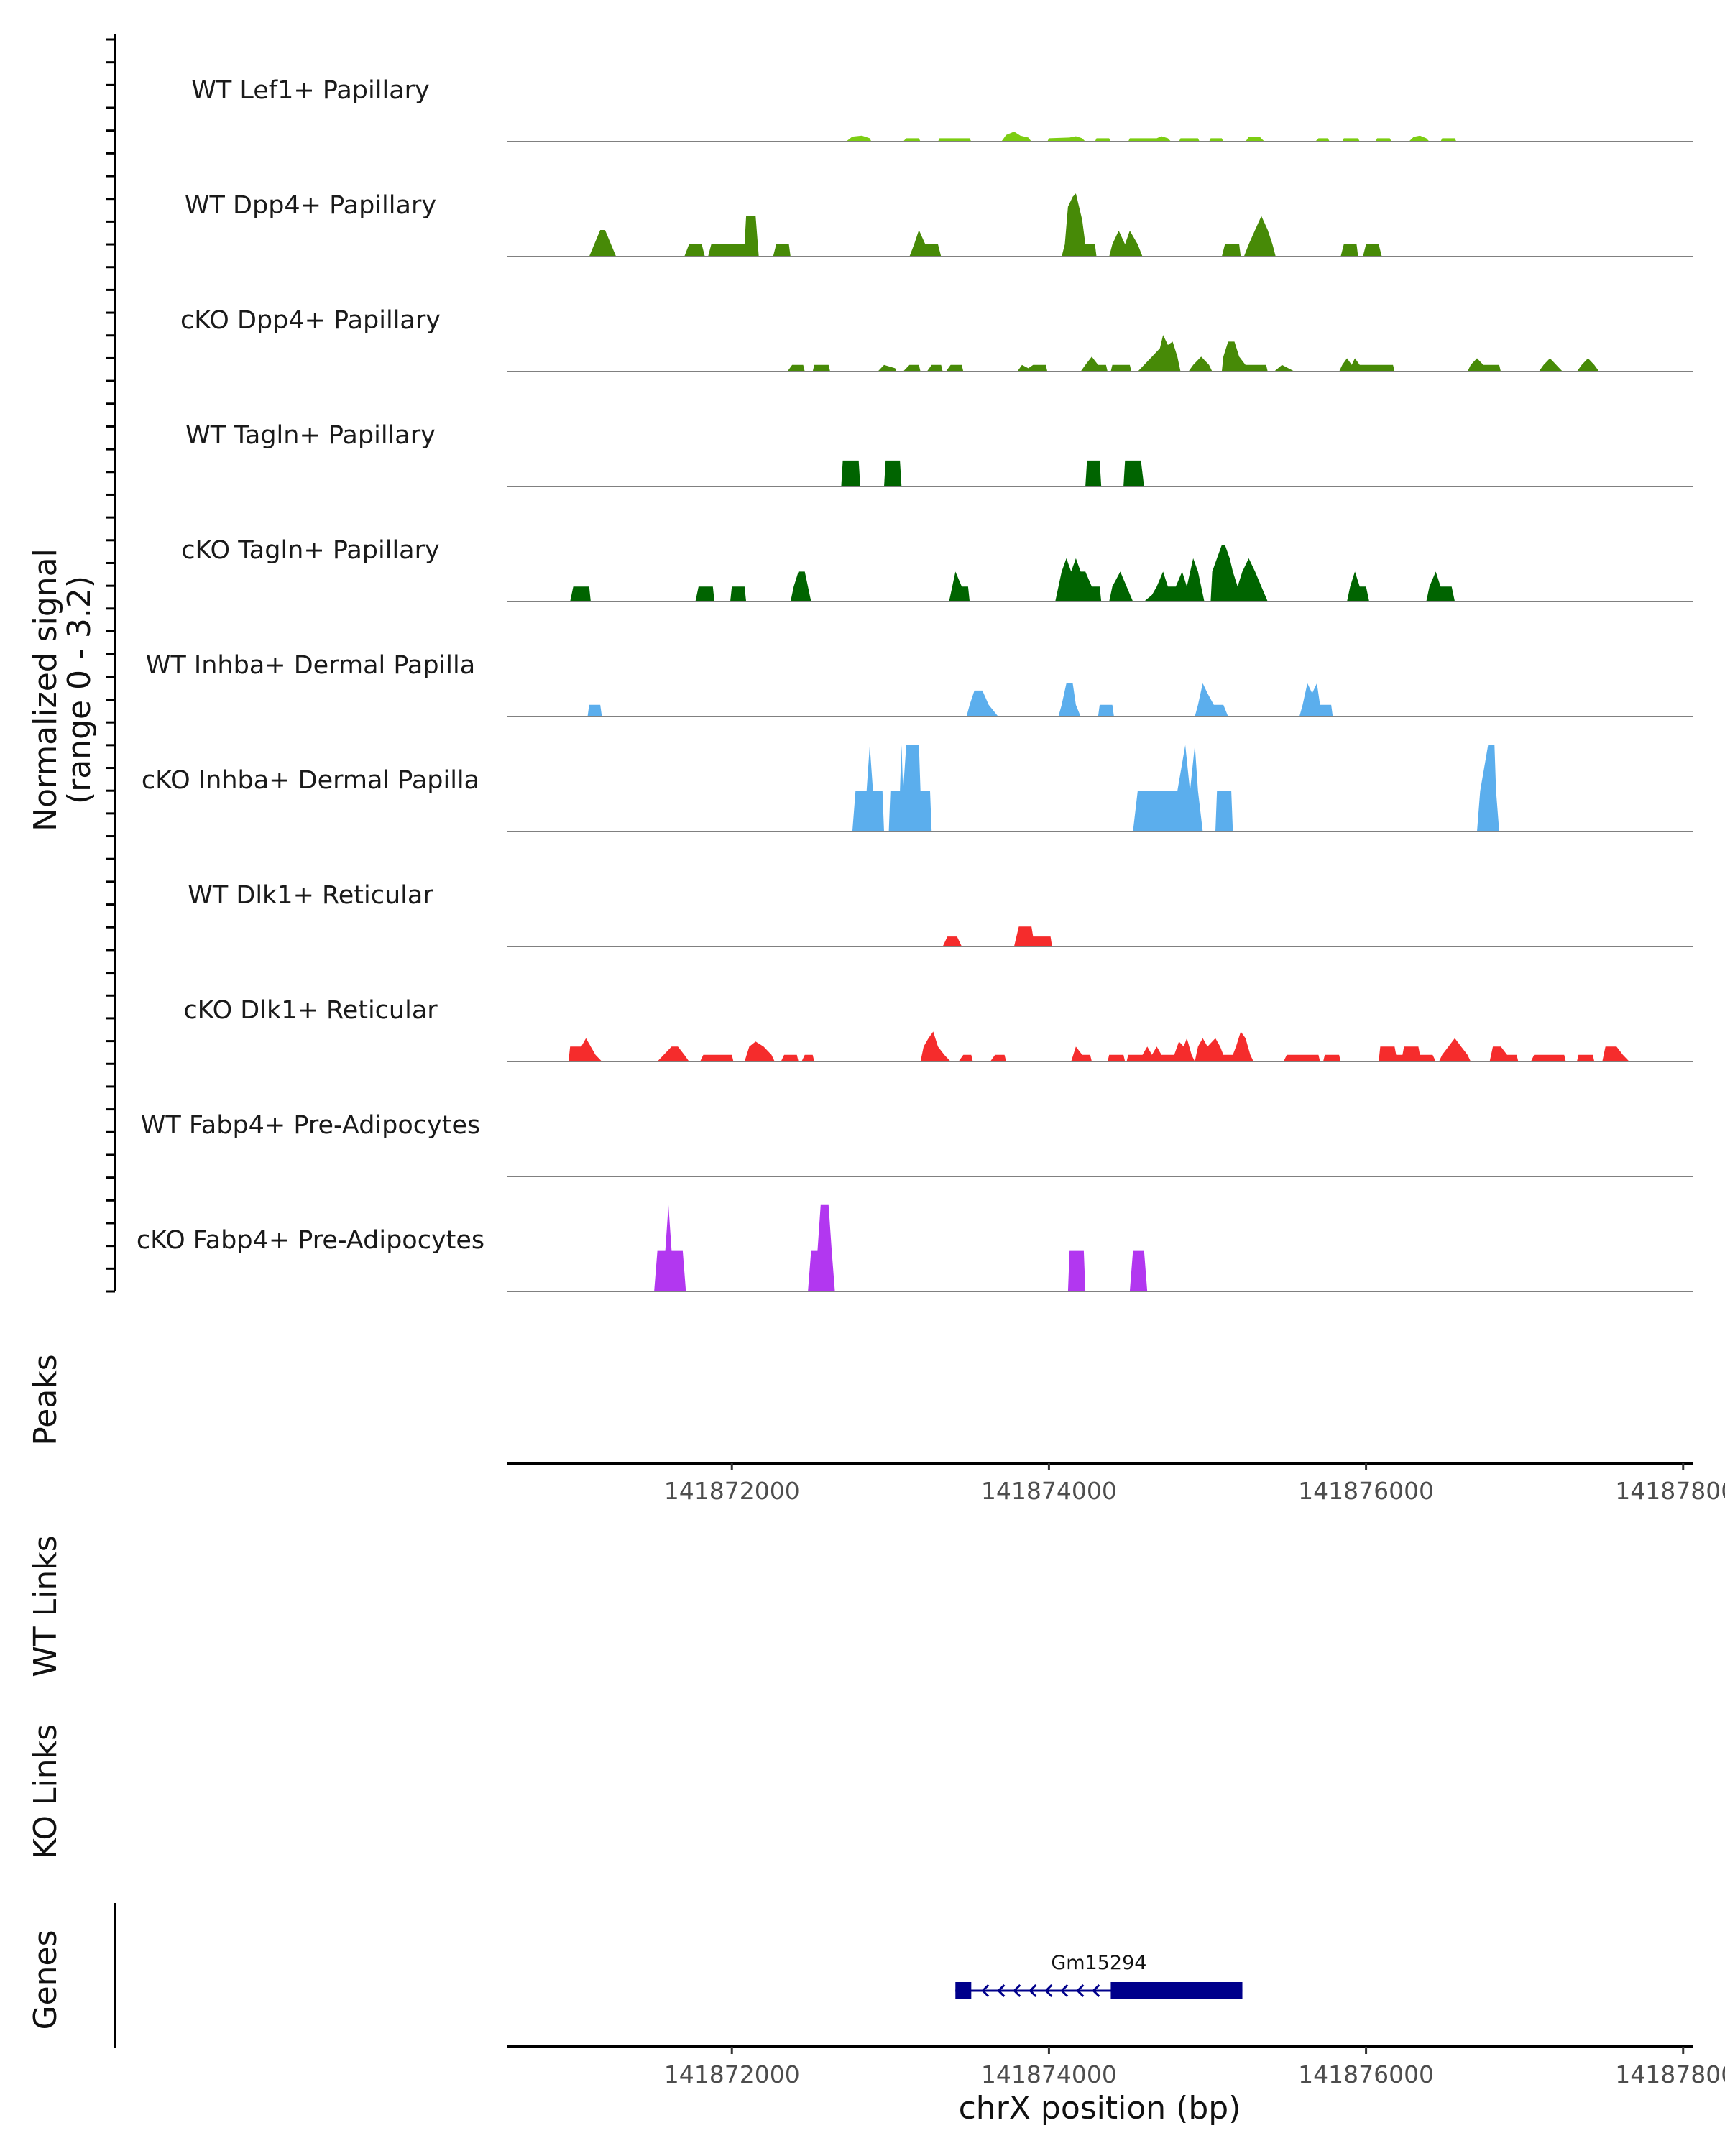 This screenshot has width=1725, height=2156. What do you see at coordinates (310, 435) in the screenshot?
I see `track-label: WT Tagln+ Papillary` at bounding box center [310, 435].